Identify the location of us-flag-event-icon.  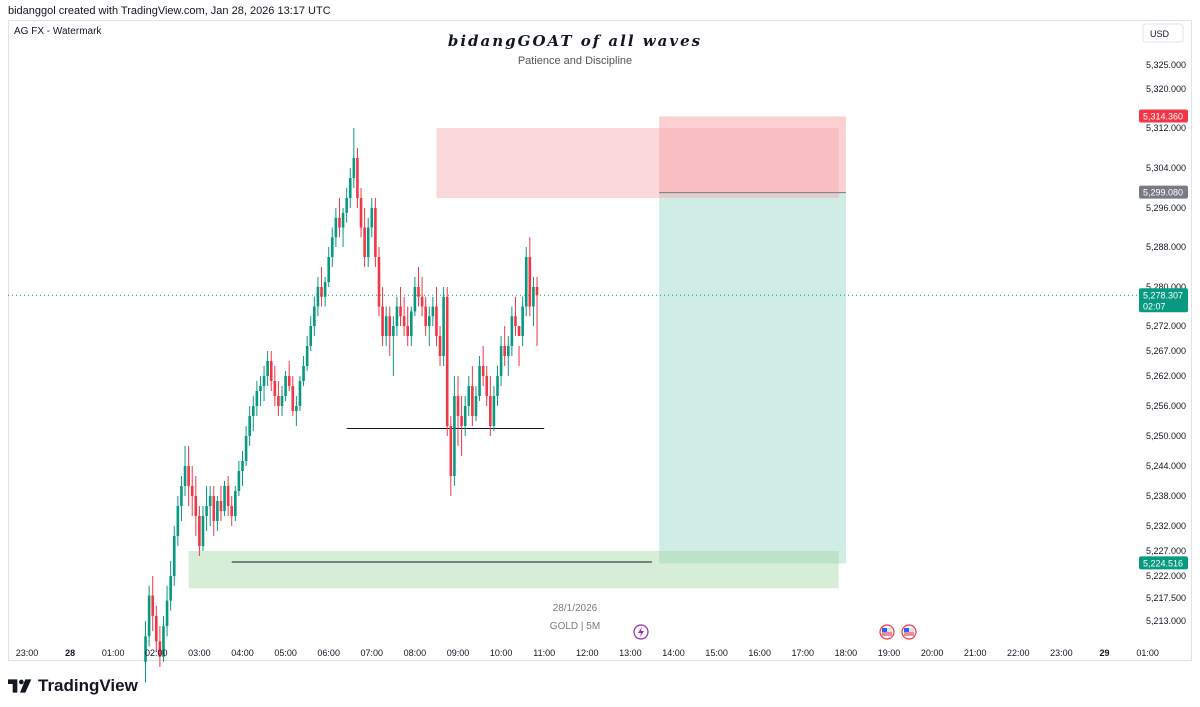
(909, 632).